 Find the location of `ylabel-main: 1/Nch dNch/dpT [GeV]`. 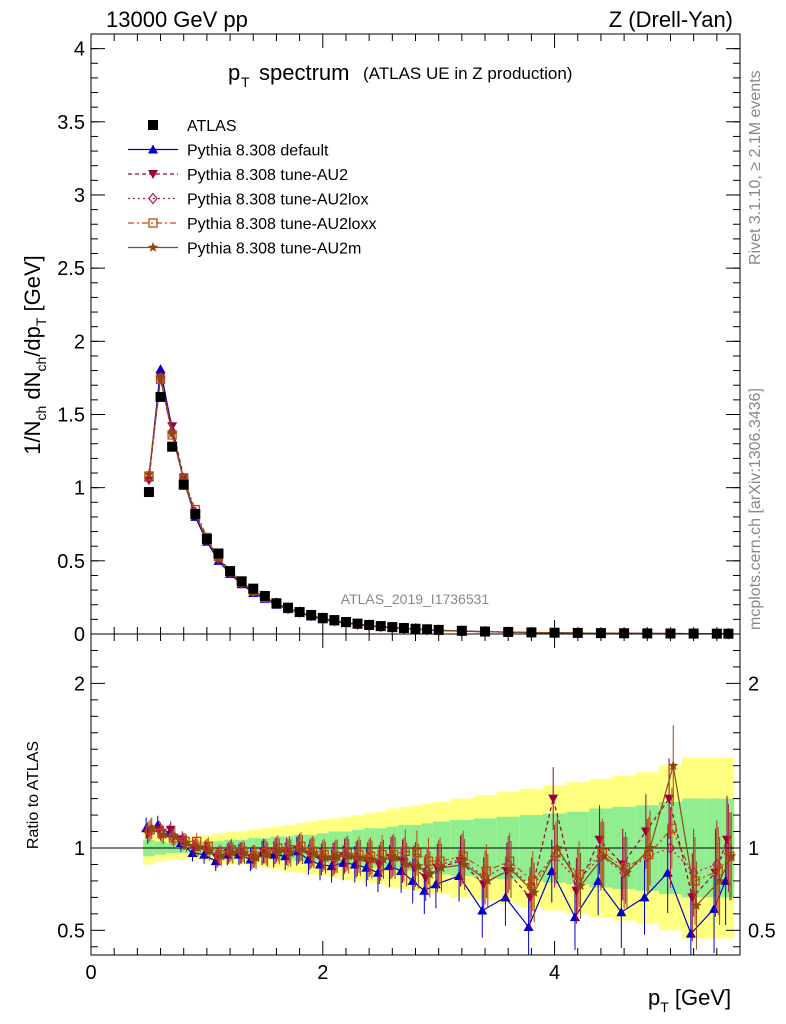

ylabel-main: 1/Nch dNch/dpT [GeV] is located at coordinates (34, 355).